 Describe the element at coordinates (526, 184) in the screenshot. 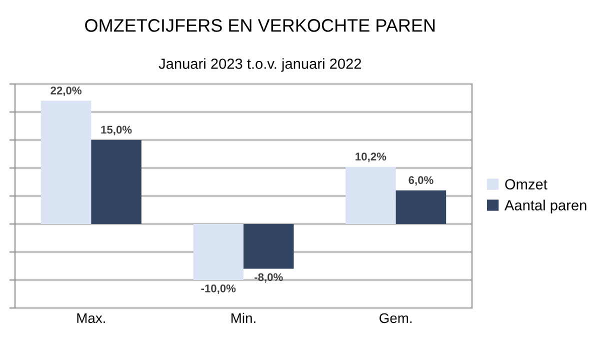

I see `legend-label: Omzet` at that location.